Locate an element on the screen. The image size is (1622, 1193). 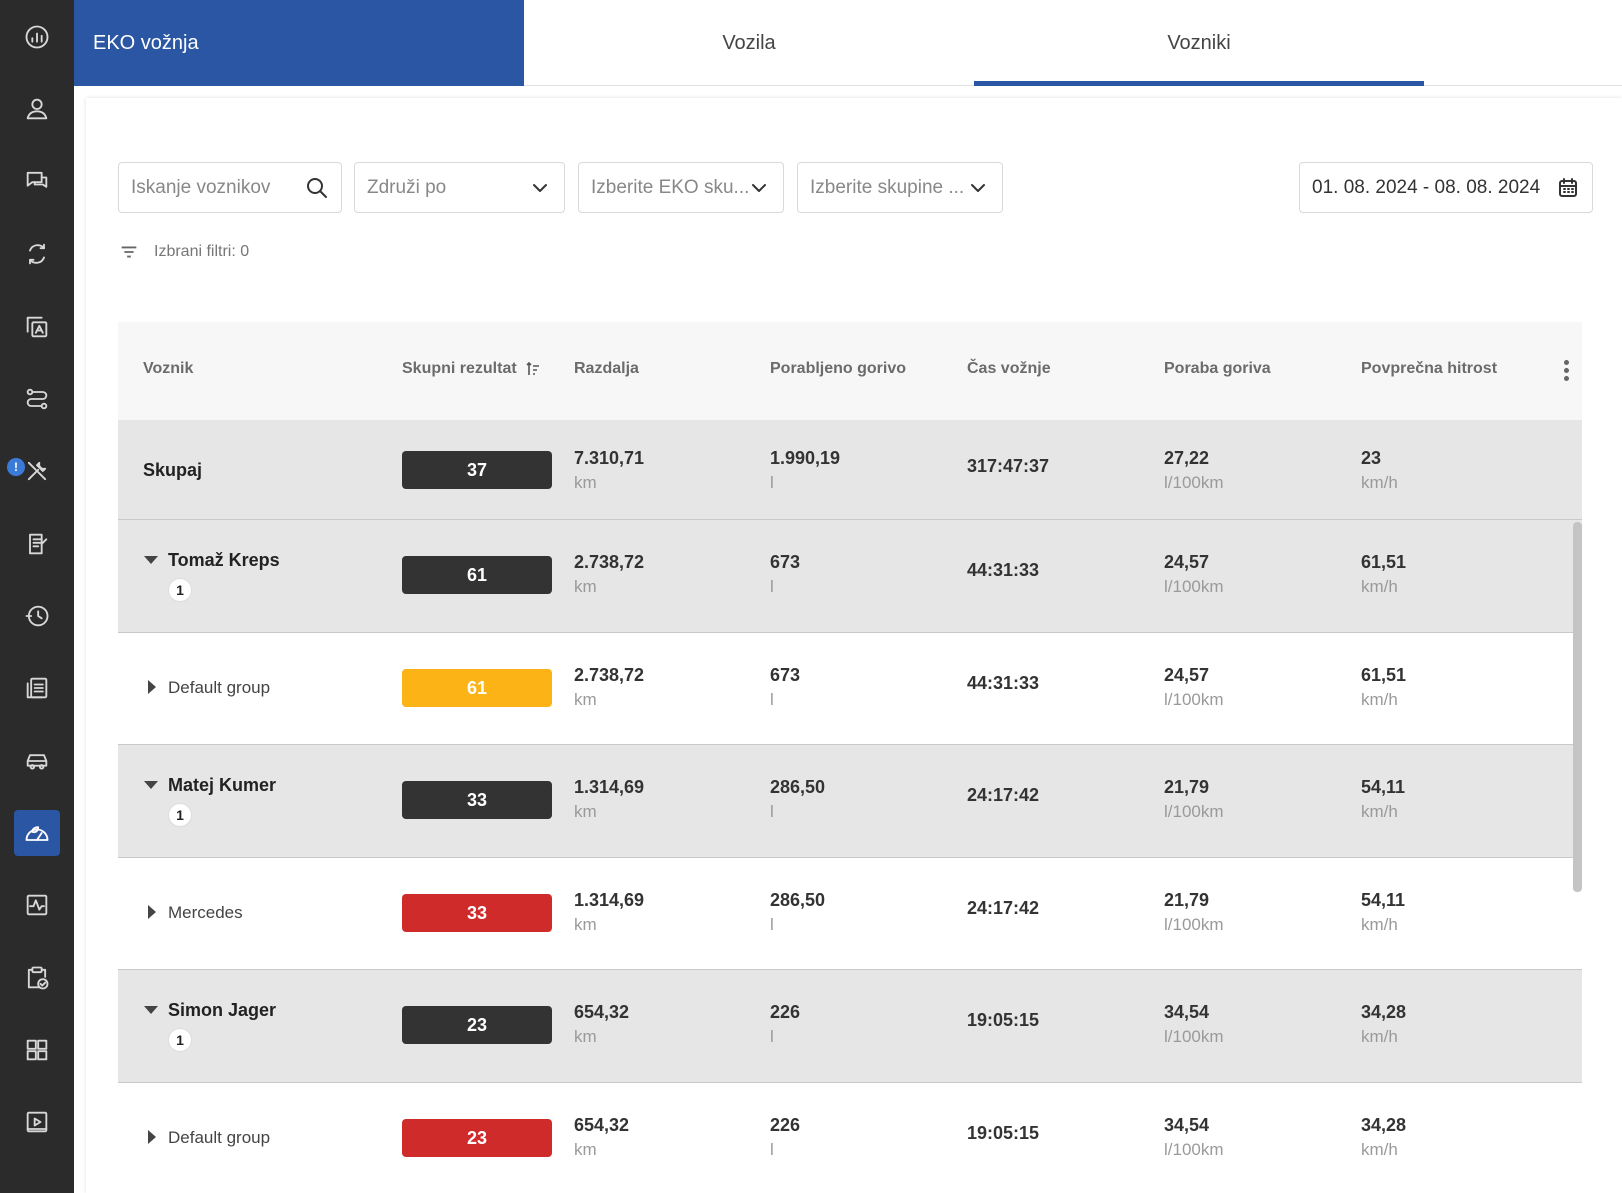
group-by-select: Združi po is located at coordinates (459, 187).